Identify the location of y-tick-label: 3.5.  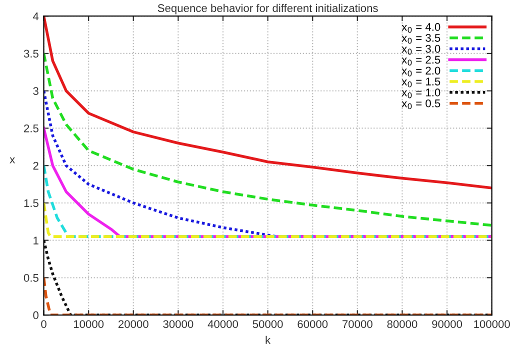
(31, 54).